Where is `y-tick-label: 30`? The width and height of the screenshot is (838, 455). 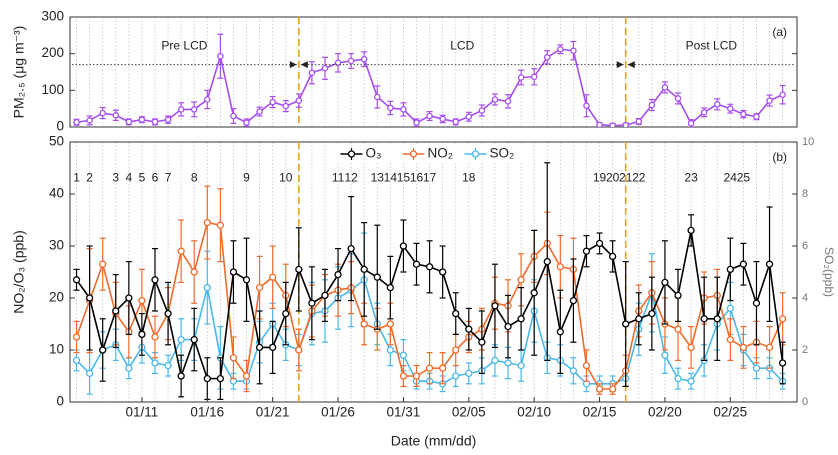 y-tick-label: 30 is located at coordinates (56, 245).